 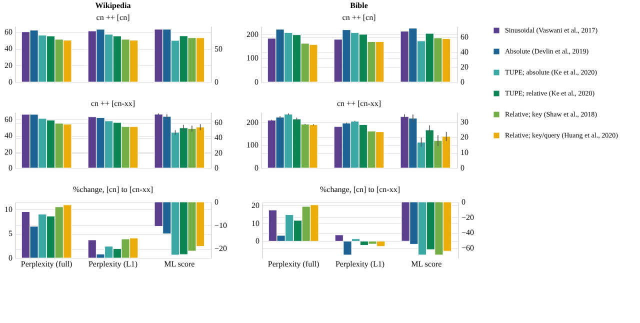 What do you see at coordinates (464, 121) in the screenshot?
I see `y2-tick-label: 30` at bounding box center [464, 121].